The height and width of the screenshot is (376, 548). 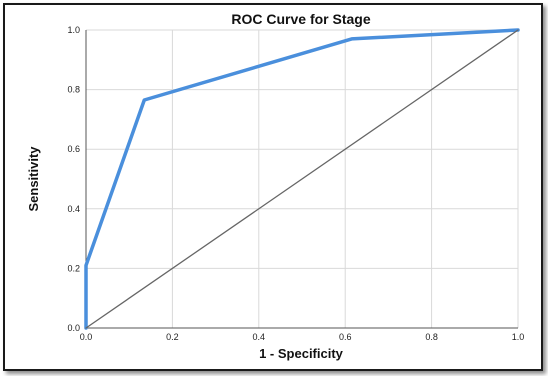 What do you see at coordinates (73, 328) in the screenshot?
I see `y-tick-label: 0.0` at bounding box center [73, 328].